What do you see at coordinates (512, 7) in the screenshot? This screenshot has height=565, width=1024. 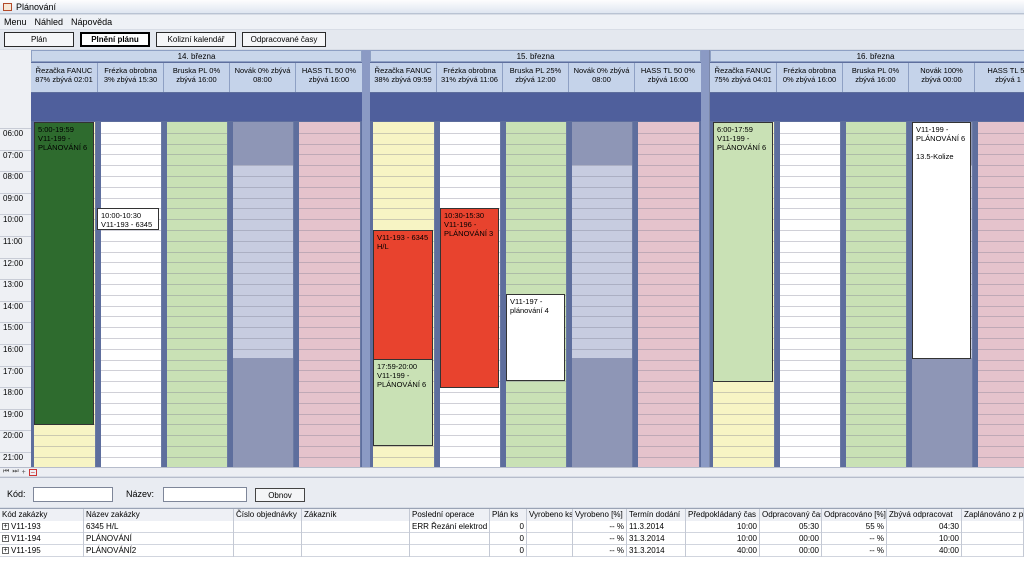 I see `title-bar: Plánování` at bounding box center [512, 7].